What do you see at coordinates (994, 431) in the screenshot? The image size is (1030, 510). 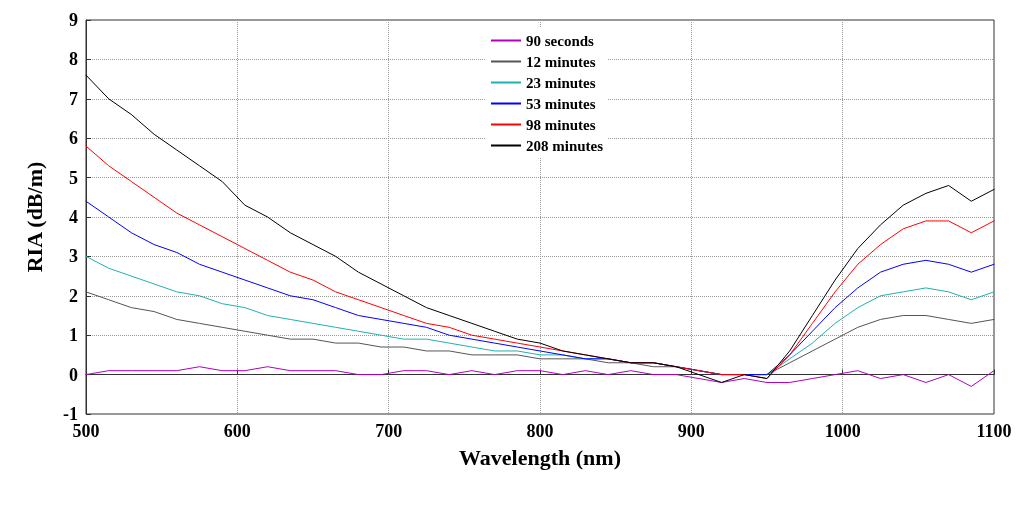 I see `x-tick-label: 1100` at bounding box center [994, 431].